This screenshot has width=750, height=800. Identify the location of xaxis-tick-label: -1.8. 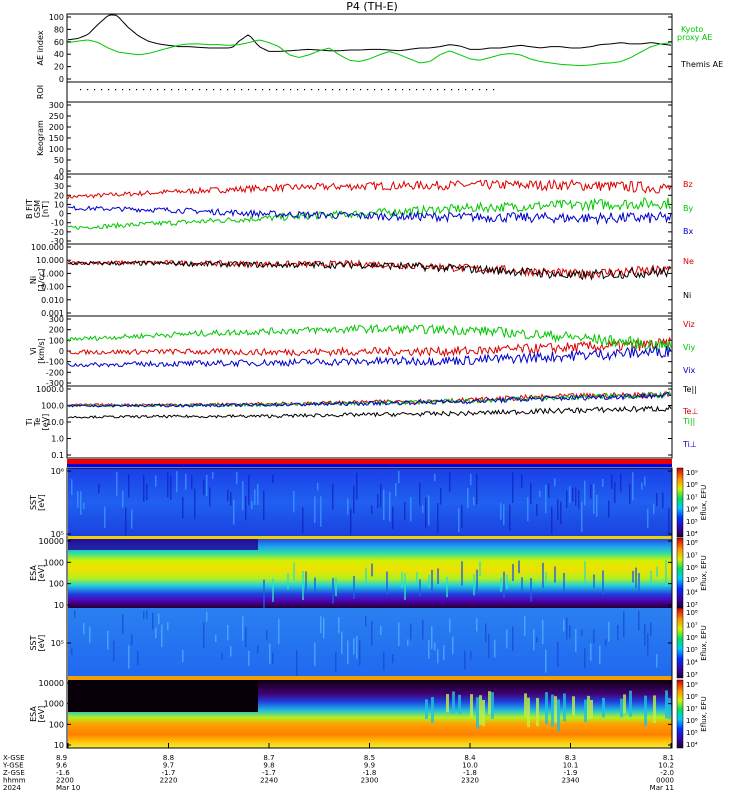
(470, 773).